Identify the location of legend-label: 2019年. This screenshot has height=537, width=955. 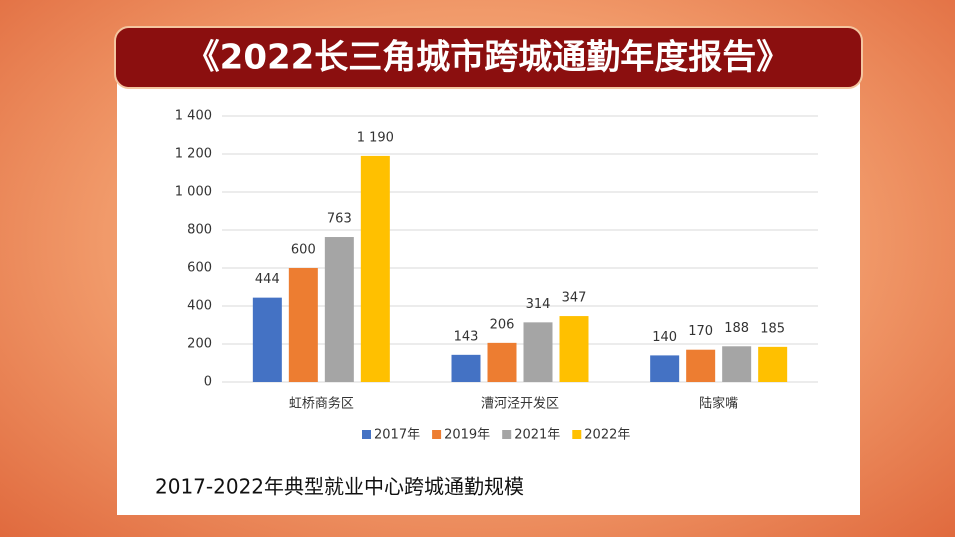
(467, 435).